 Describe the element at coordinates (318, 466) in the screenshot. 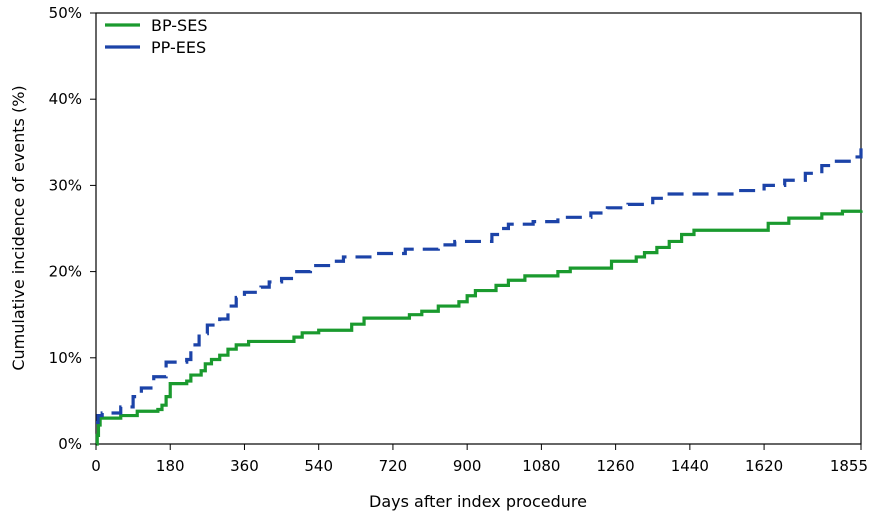

I see `x-tick-label: 540` at that location.